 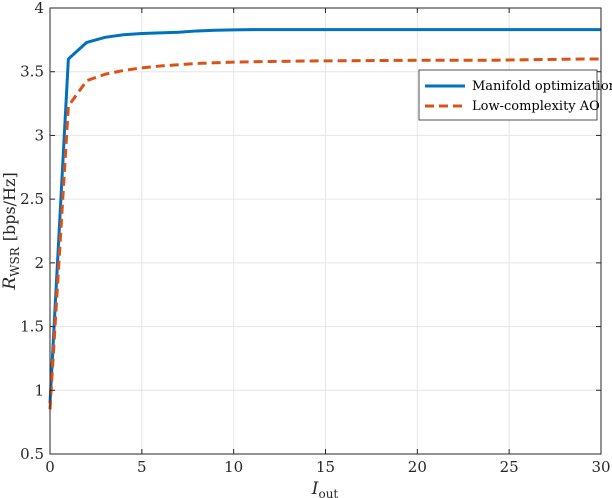 What do you see at coordinates (32, 454) in the screenshot?
I see `y-tick-label: 0.5` at bounding box center [32, 454].